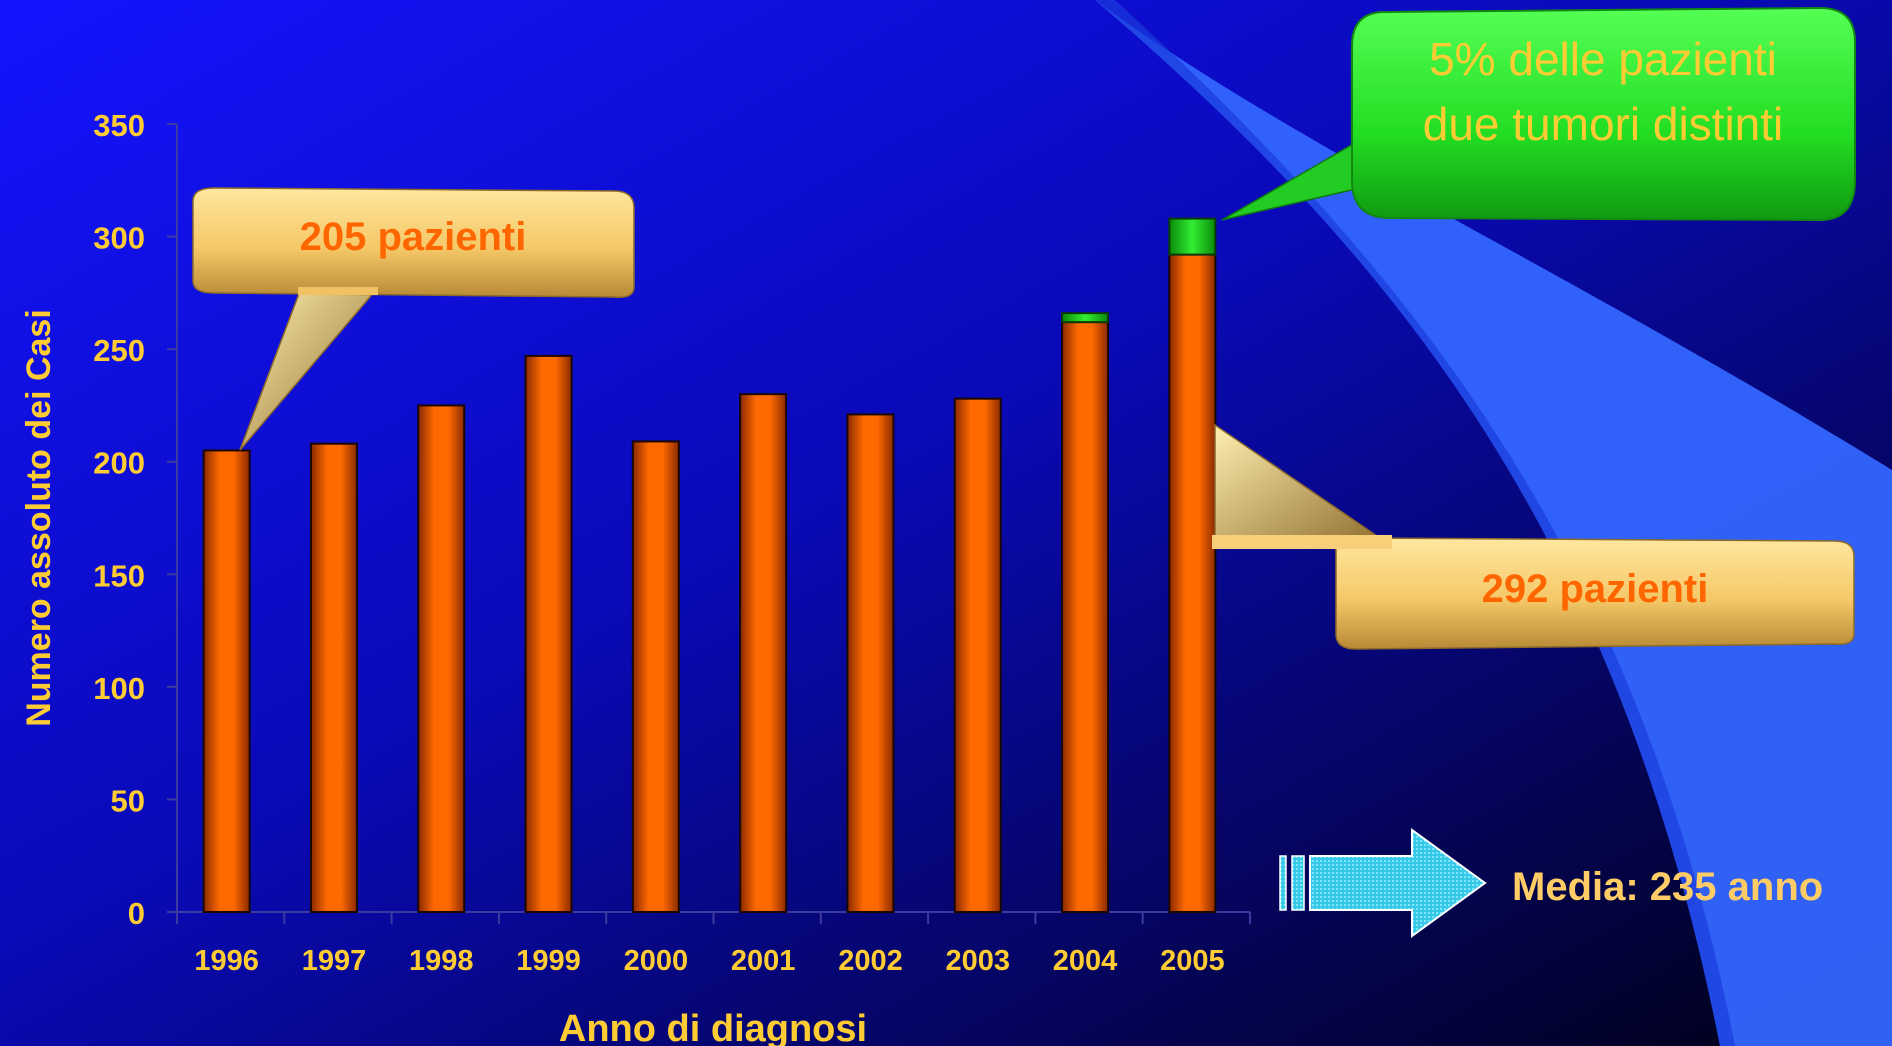 The width and height of the screenshot is (1892, 1046). I want to click on y-ticks: 0 50 100 150 200 250 300 350, so click(135, 519).